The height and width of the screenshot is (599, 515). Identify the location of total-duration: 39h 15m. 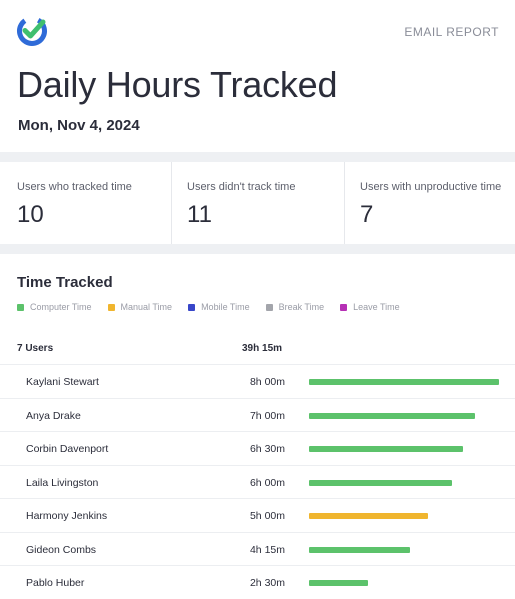
(262, 348).